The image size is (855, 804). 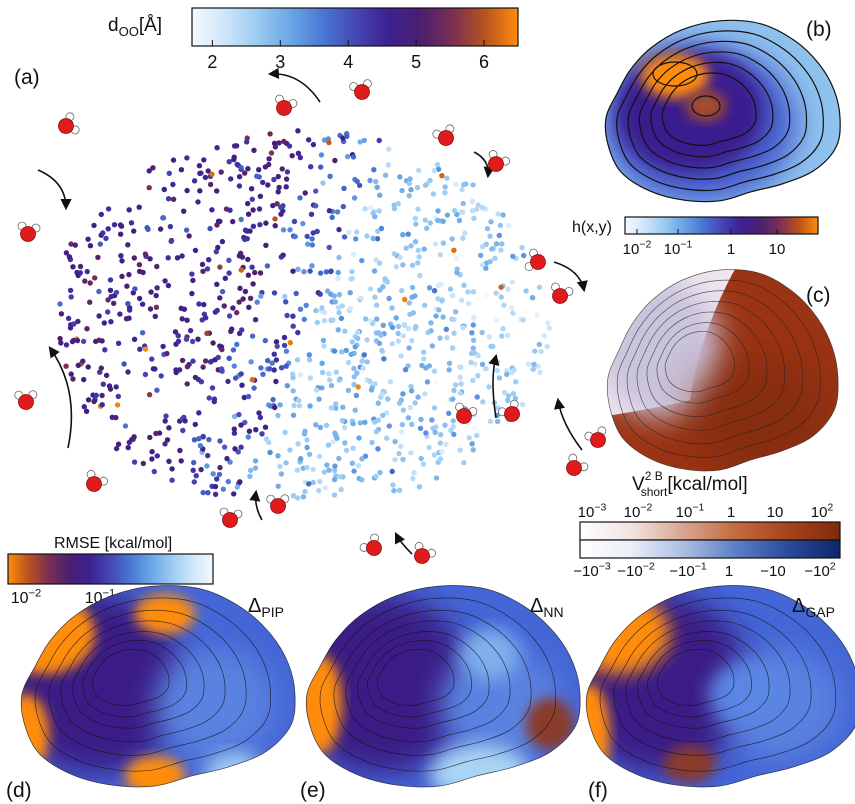 I want to click on error-region, so click(x=215, y=704).